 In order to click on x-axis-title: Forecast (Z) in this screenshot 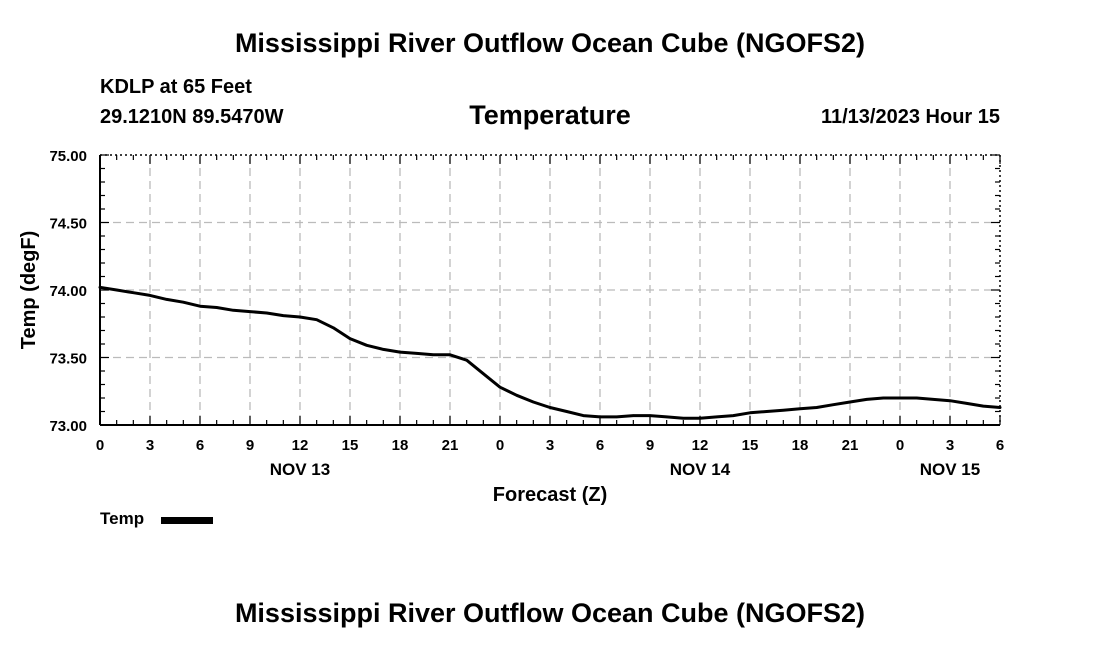, I will do `click(550, 495)`.